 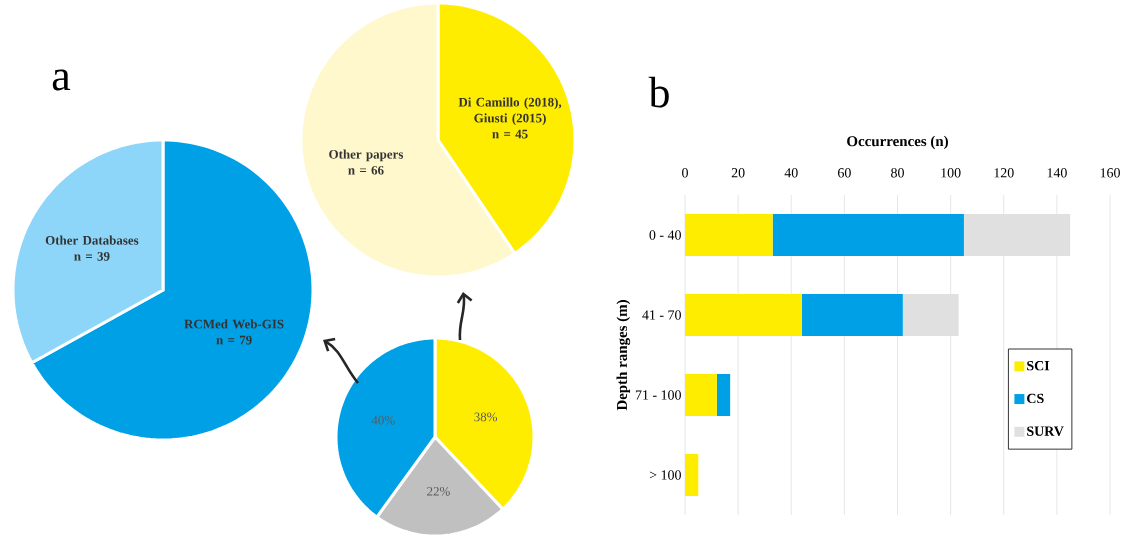 What do you see at coordinates (510, 111) in the screenshot?
I see `slice-label: Di Camillo (2018), Giusti (2015)` at bounding box center [510, 111].